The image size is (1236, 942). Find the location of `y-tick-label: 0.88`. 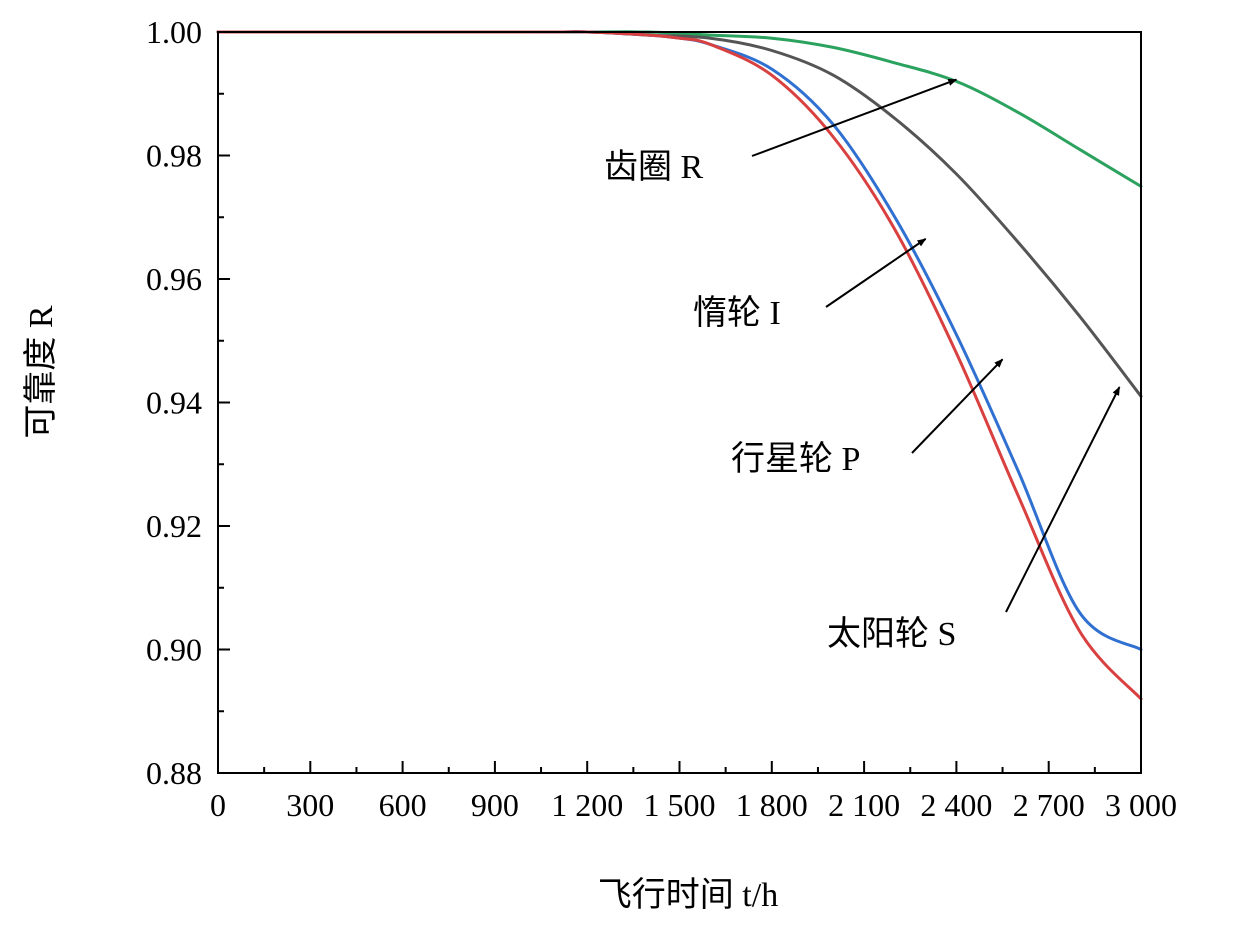

y-tick-label: 0.88 is located at coordinates (174, 773).